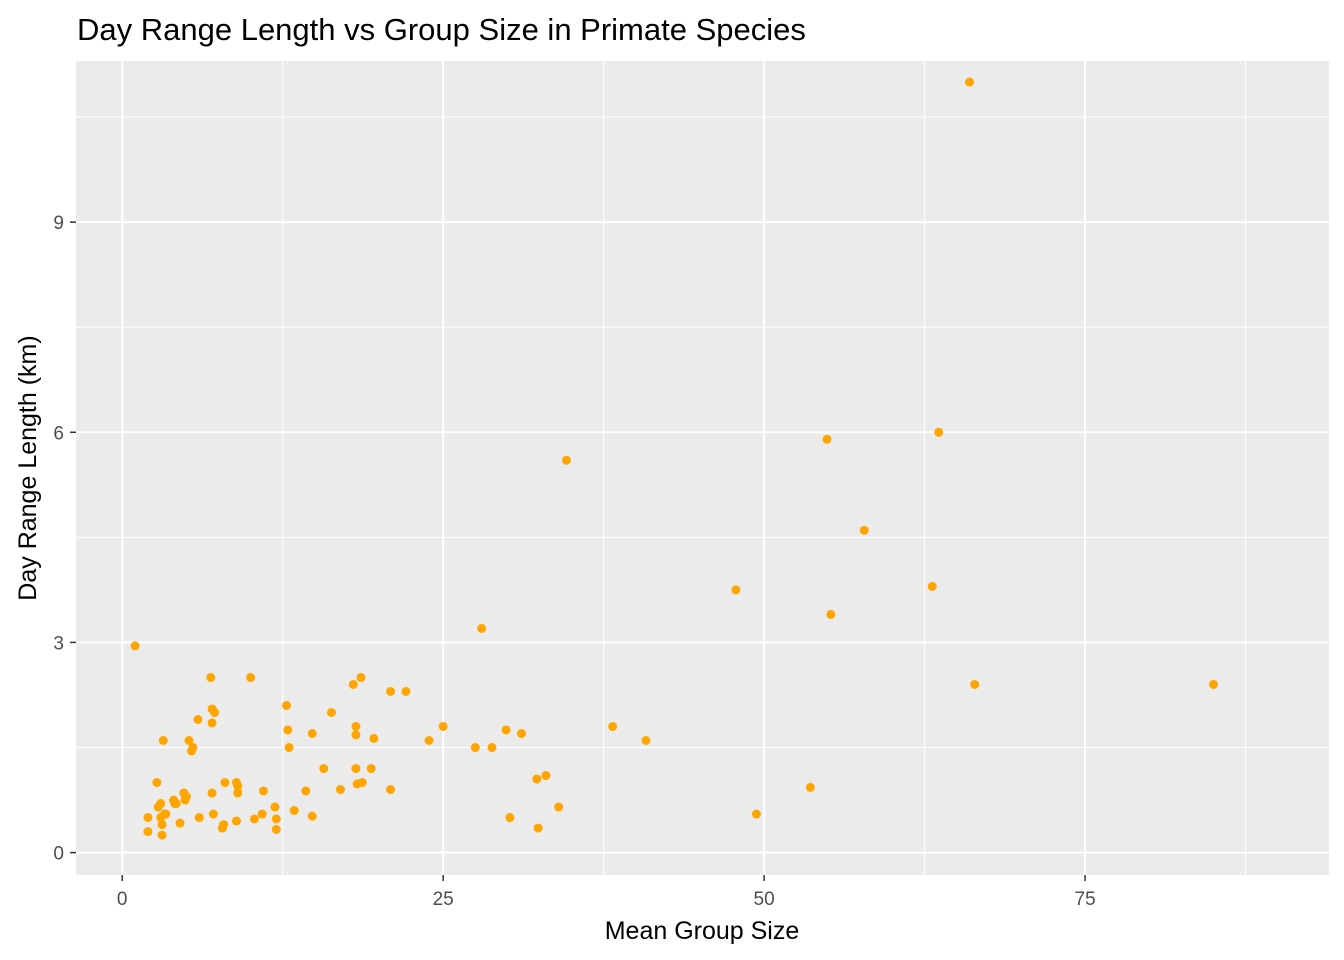 The image size is (1344, 960). Describe the element at coordinates (702, 931) in the screenshot. I see `x-axis-title: Mean Group Size` at that location.